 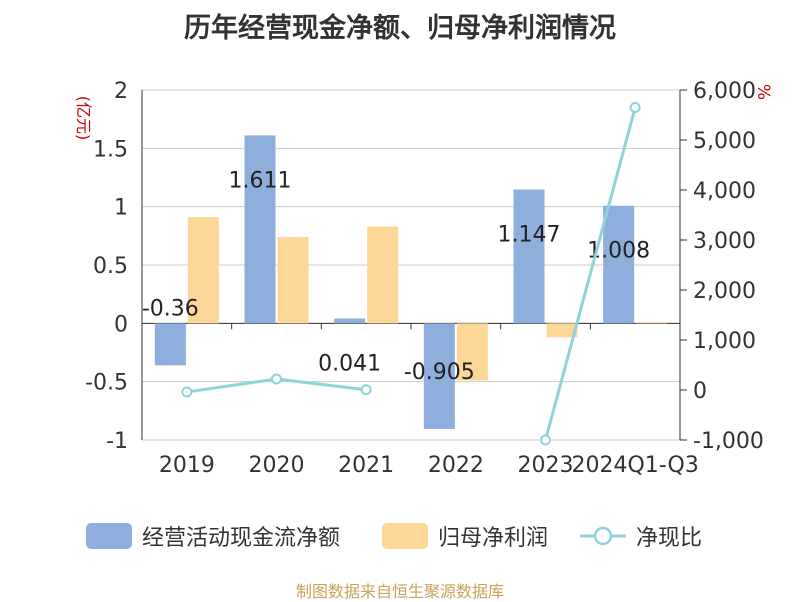 What do you see at coordinates (170, 308) in the screenshot?
I see `data-label-cashflow: -0.36` at bounding box center [170, 308].